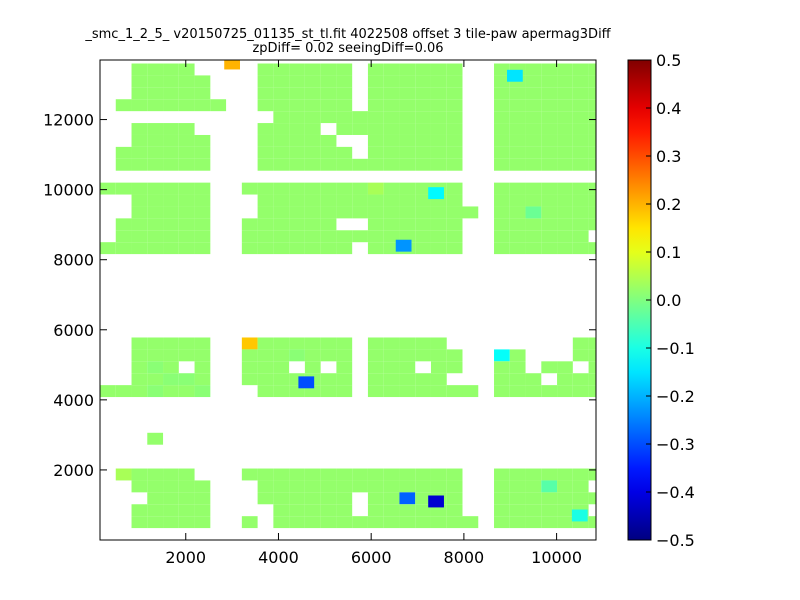  Describe the element at coordinates (668, 60) in the screenshot. I see `colorbar-tick-label: 0.5` at that location.